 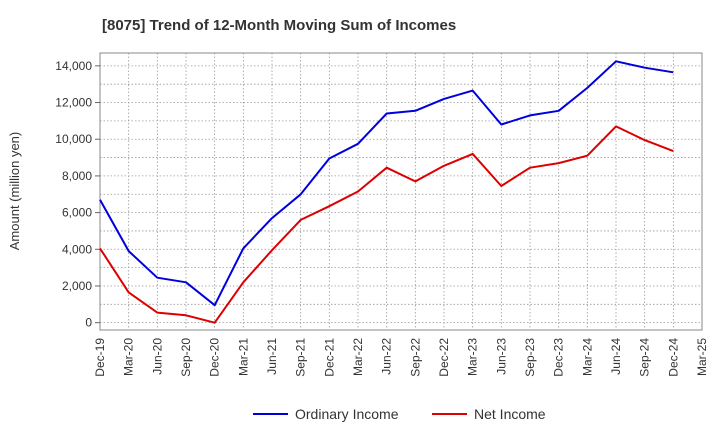 What do you see at coordinates (77, 249) in the screenshot?
I see `y-tick-label: 4,000` at bounding box center [77, 249].